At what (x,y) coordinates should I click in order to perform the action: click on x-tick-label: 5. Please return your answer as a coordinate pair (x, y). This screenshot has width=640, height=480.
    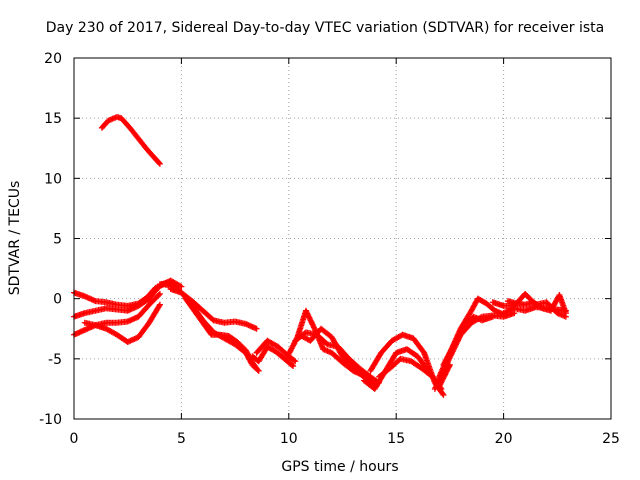
    Looking at the image, I should click on (181, 439).